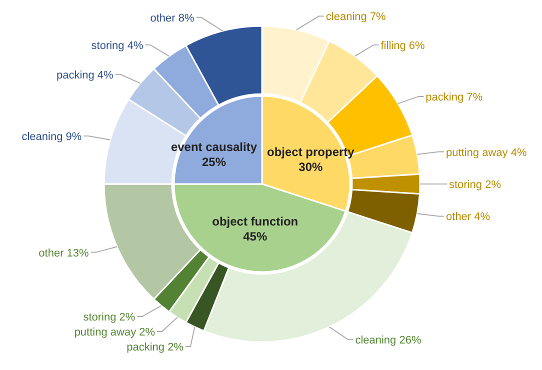 This screenshot has height=370, width=542. Describe the element at coordinates (454, 97) in the screenshot. I see `slice-label: packing 7%` at that location.